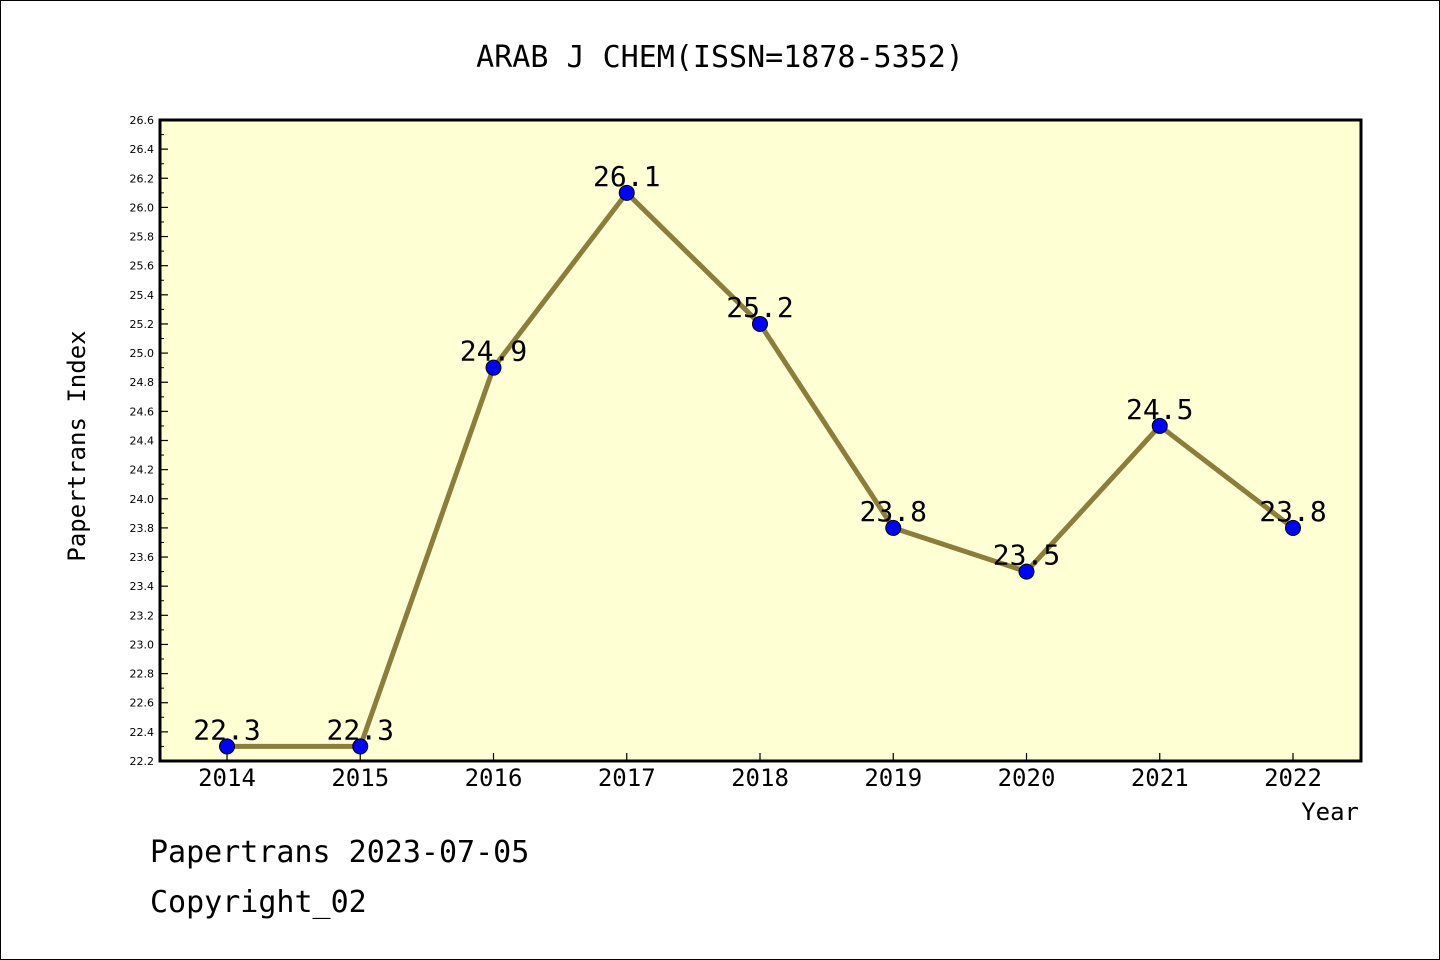 This screenshot has width=1440, height=960. I want to click on footer-copyright: Copyright_02, so click(258, 902).